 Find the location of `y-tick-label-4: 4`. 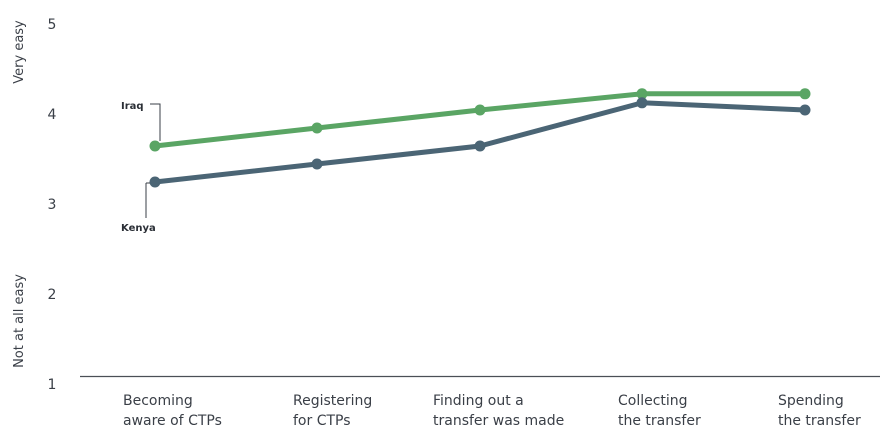

y-tick-label-4: 4 is located at coordinates (52, 115).